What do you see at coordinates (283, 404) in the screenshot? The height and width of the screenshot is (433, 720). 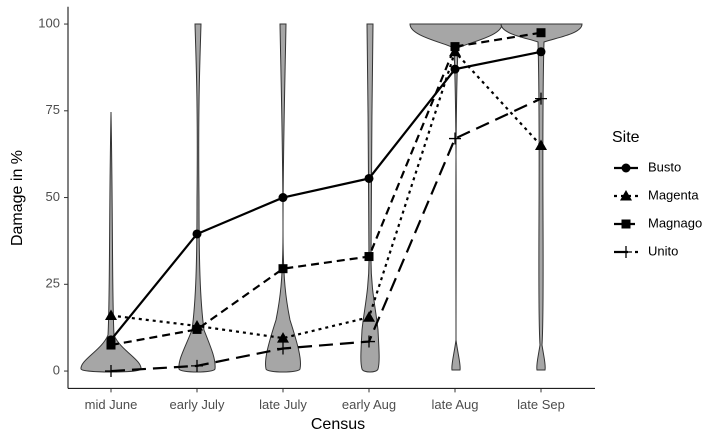 I see `x-tick-label: late July` at bounding box center [283, 404].